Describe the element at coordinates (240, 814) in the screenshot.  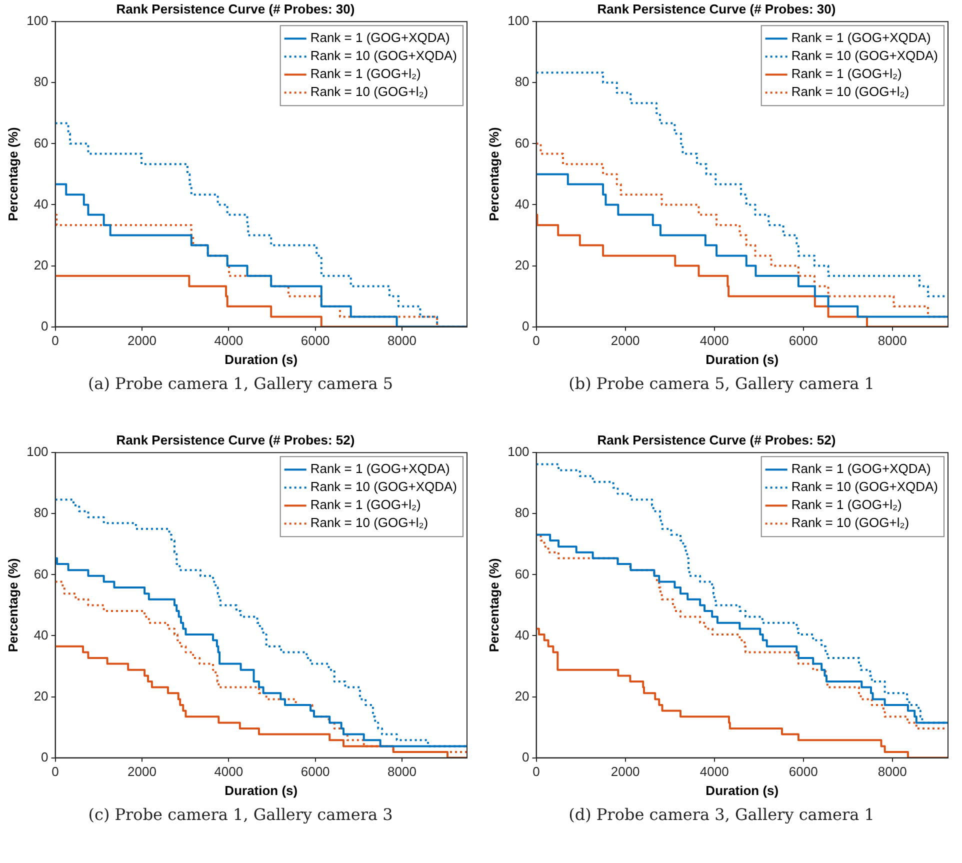
I see `text: (c) Probe camera 1, Gallery camera 3` at that location.